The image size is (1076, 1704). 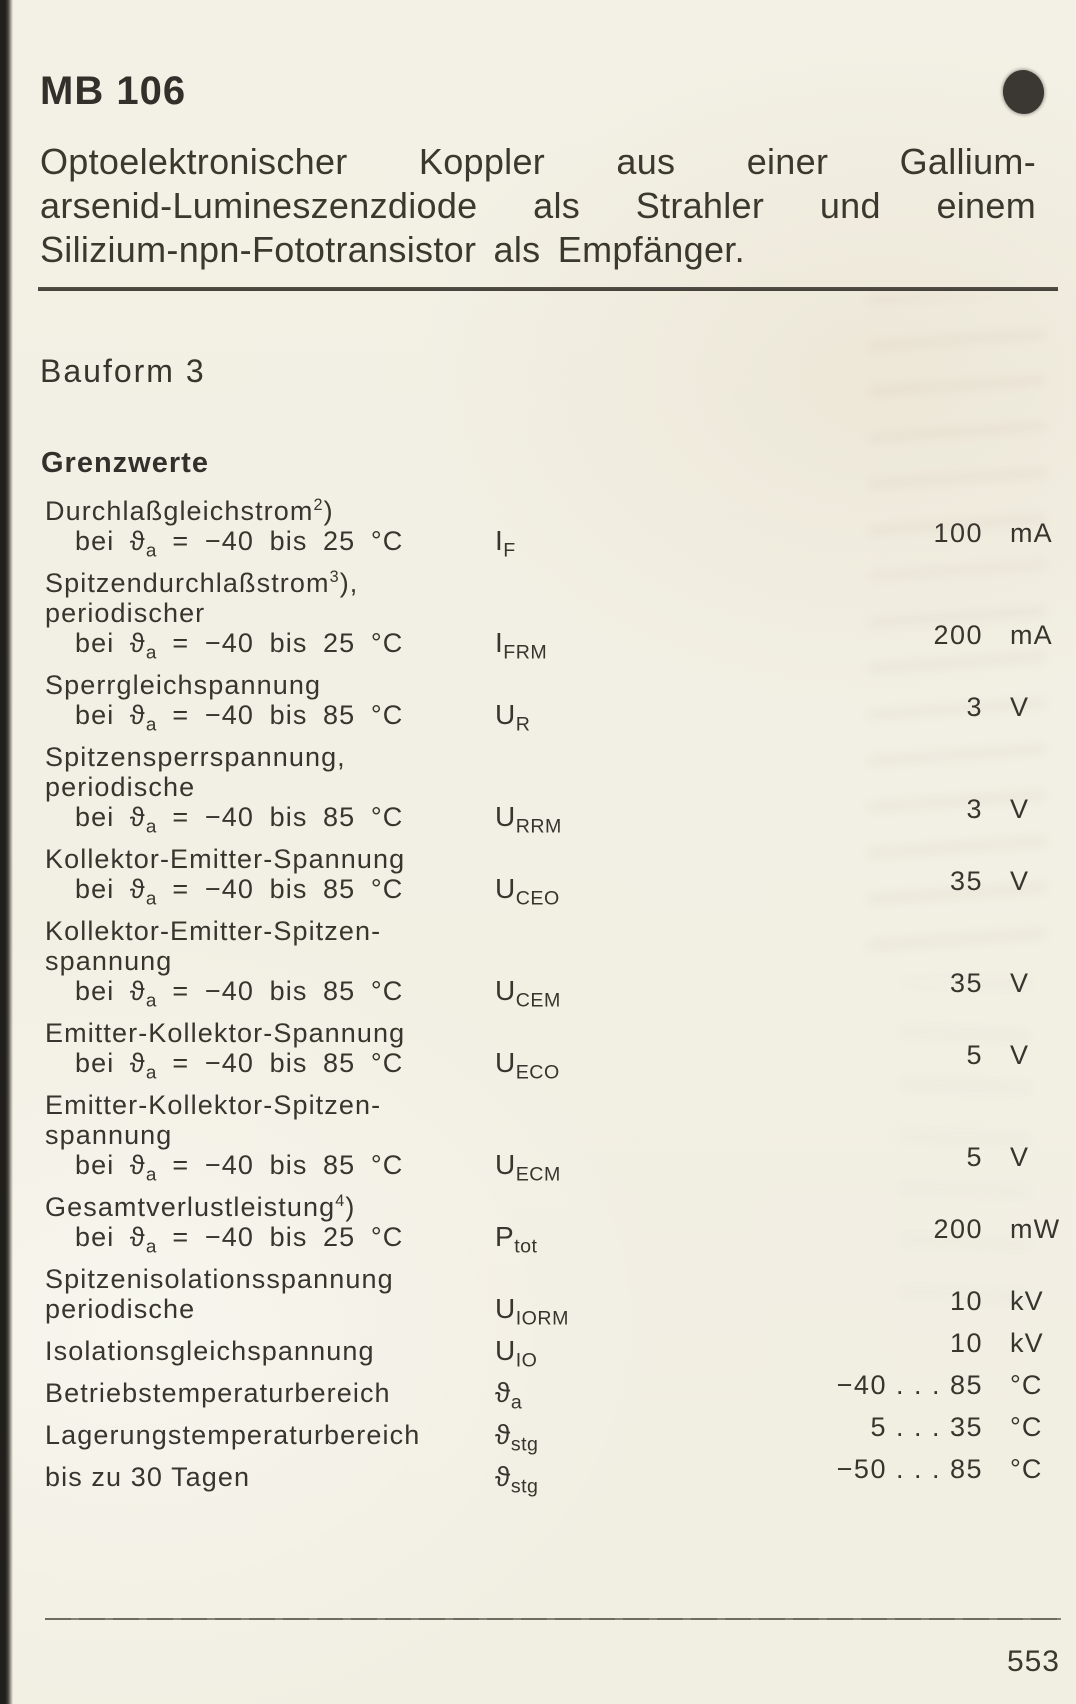 I want to click on limit-label-line: Kollektor-Emitter-Spitzen-, so click(x=213, y=931).